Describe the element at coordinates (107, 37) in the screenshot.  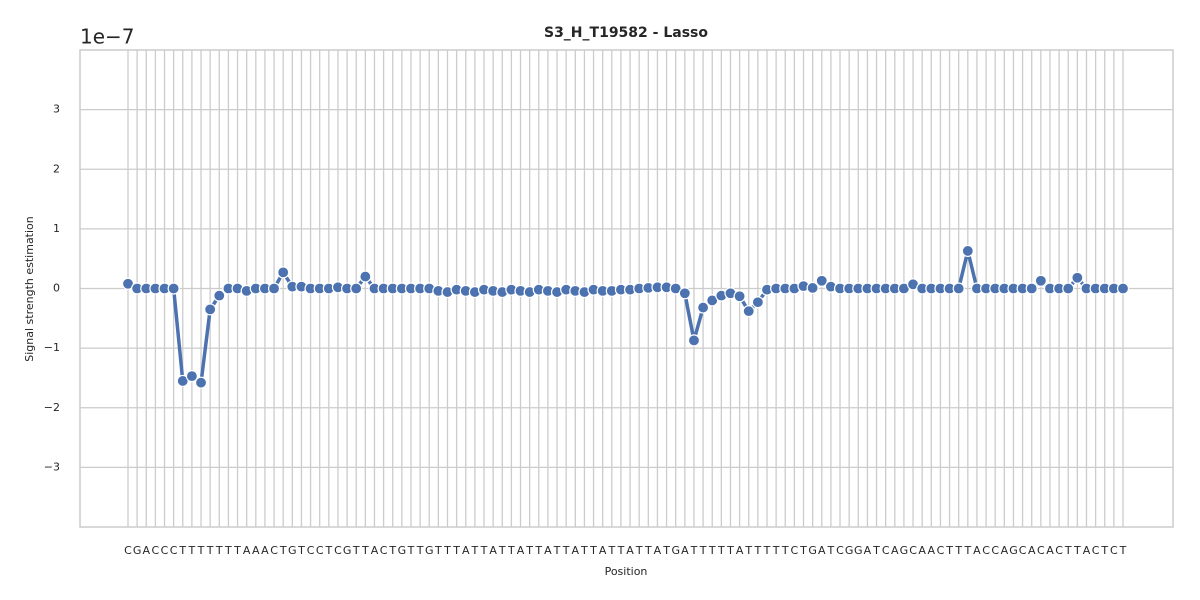
I see `offset-text: 1e−7` at that location.